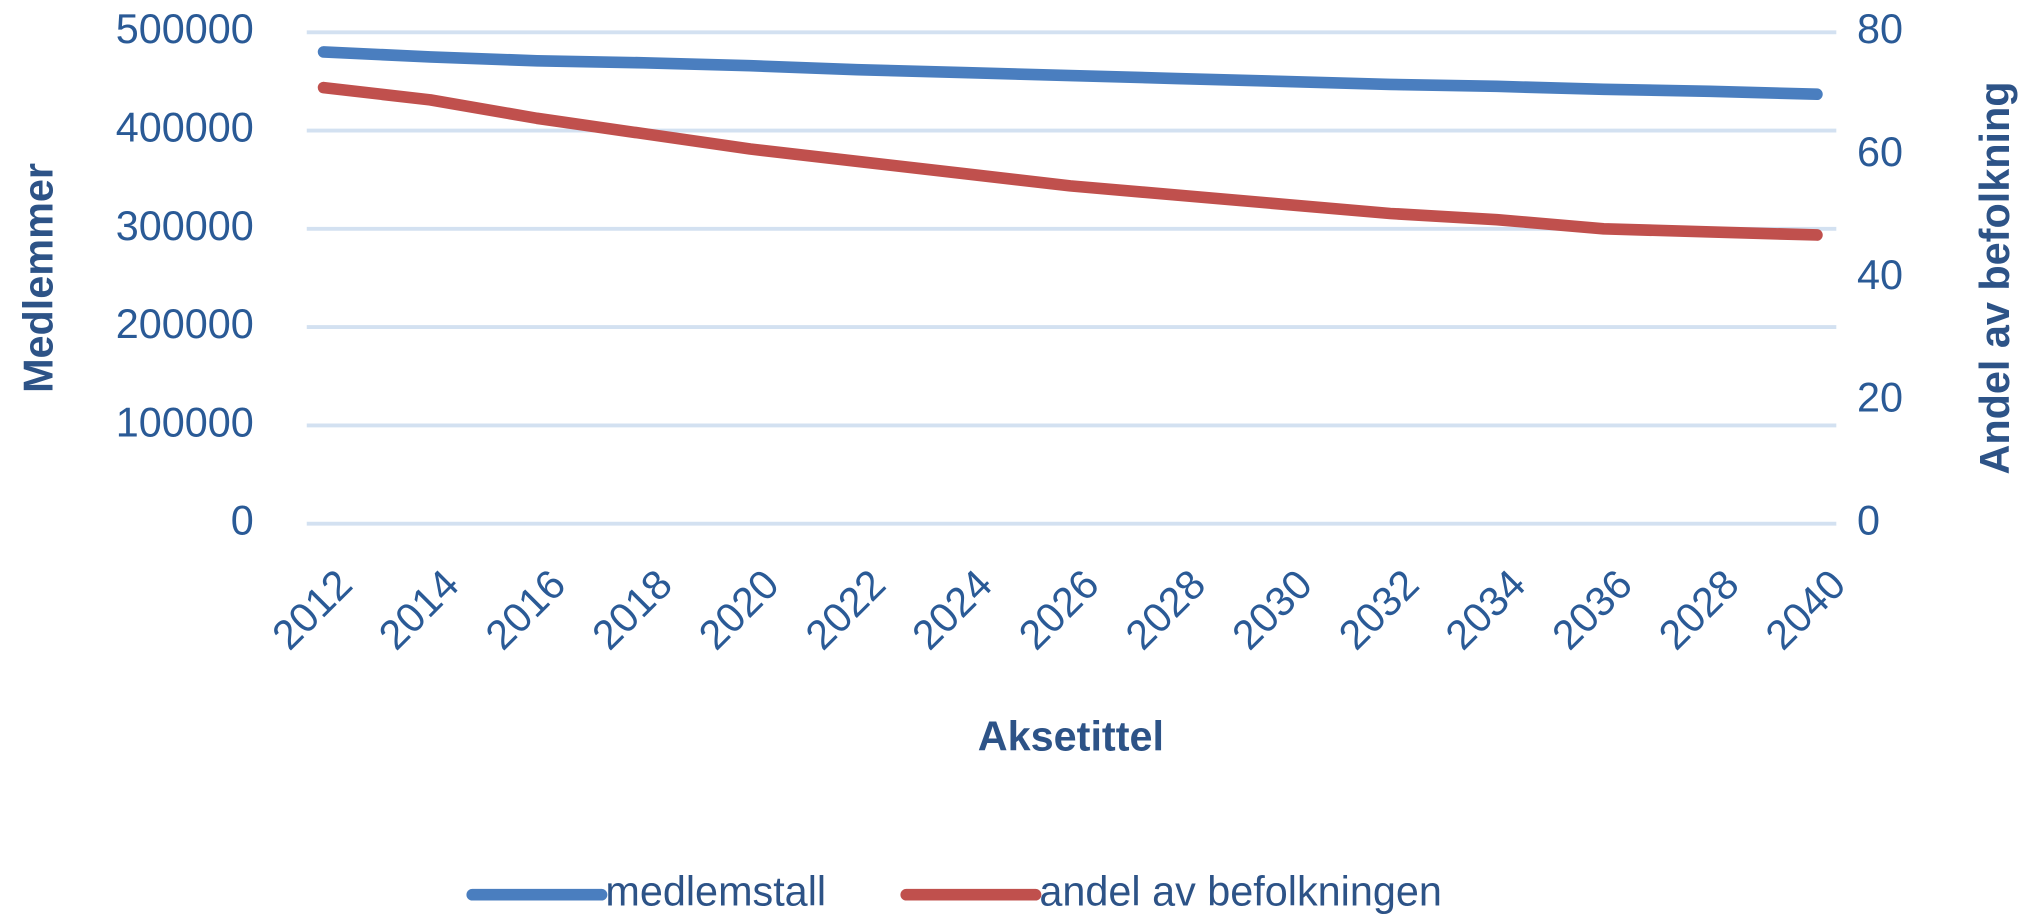 The height and width of the screenshot is (918, 2028). Describe the element at coordinates (632, 610) in the screenshot. I see `x-tick-label: 2018` at that location.